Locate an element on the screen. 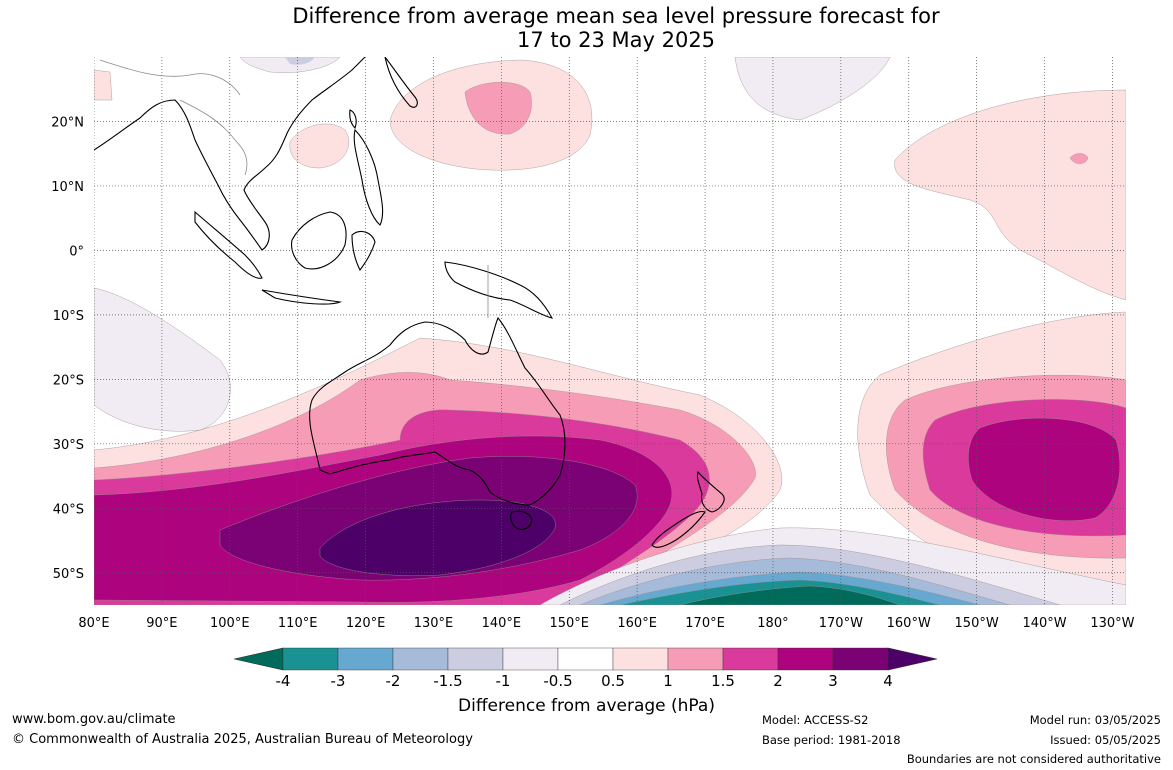  australia-coast is located at coordinates (437, 411).